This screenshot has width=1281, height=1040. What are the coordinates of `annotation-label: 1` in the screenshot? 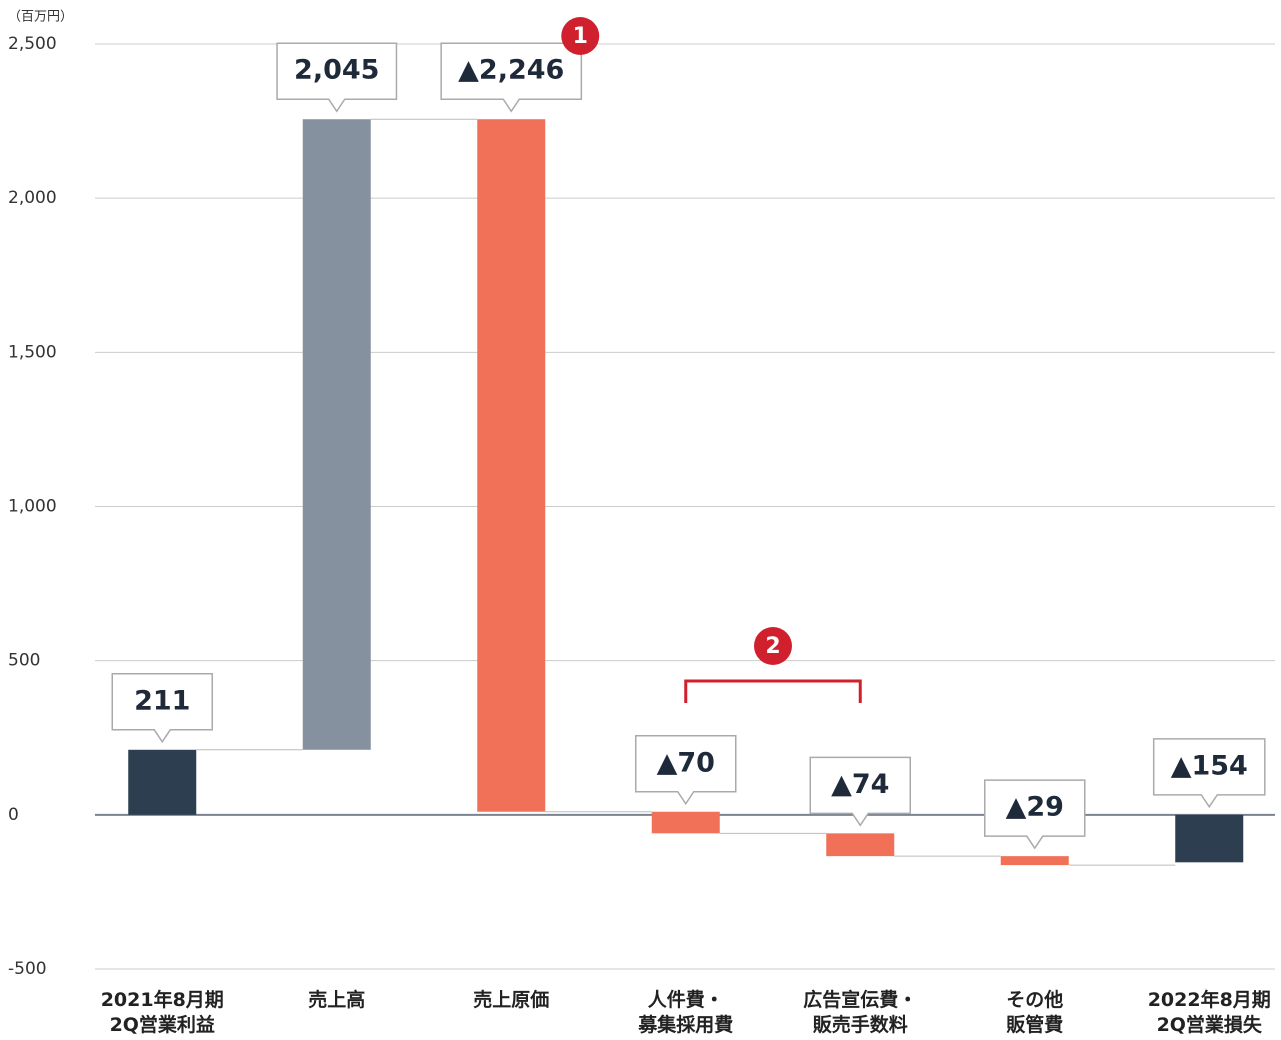 It's located at (580, 36).